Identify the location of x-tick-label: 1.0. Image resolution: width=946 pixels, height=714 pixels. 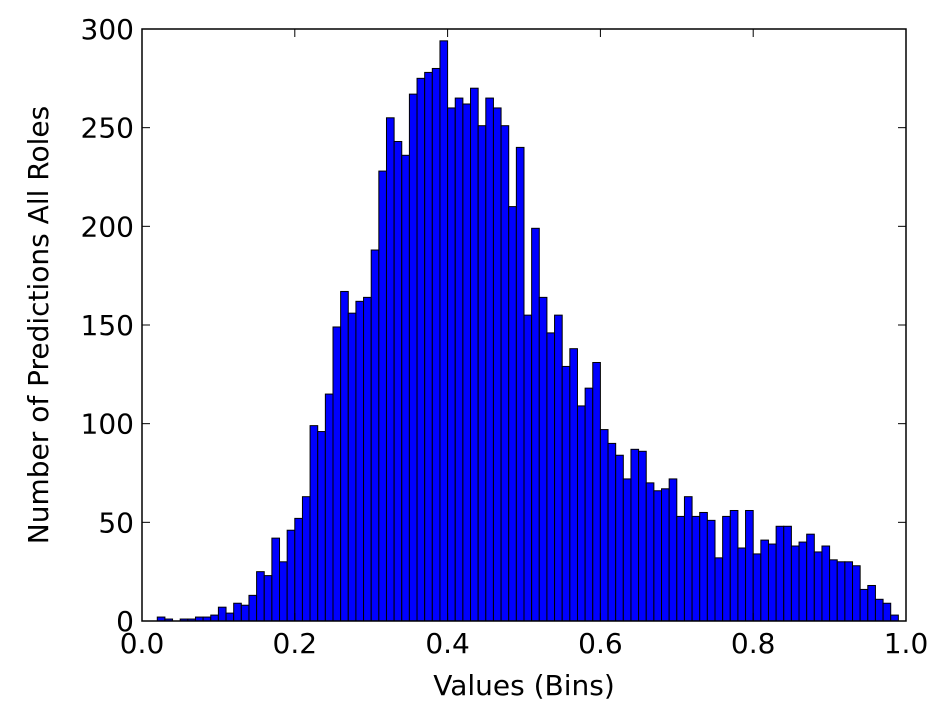
(906, 643).